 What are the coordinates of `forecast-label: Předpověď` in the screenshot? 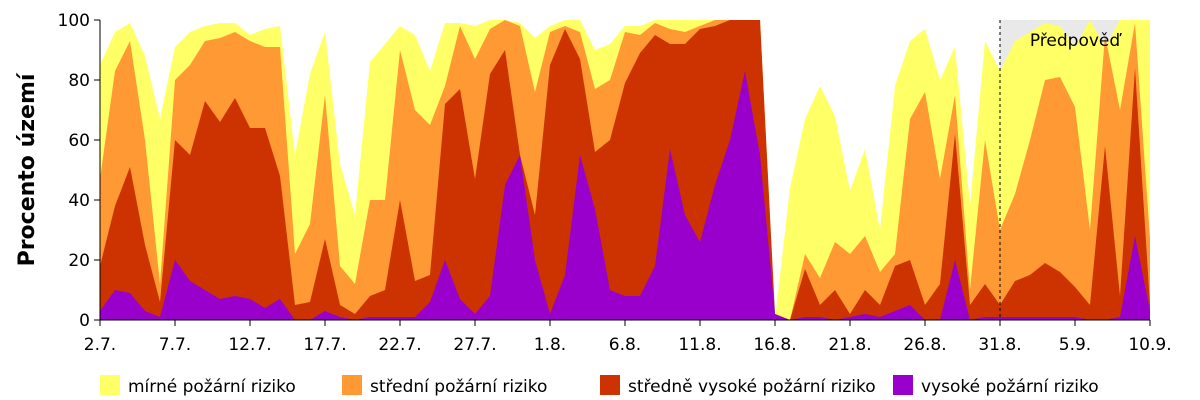 It's located at (1076, 41).